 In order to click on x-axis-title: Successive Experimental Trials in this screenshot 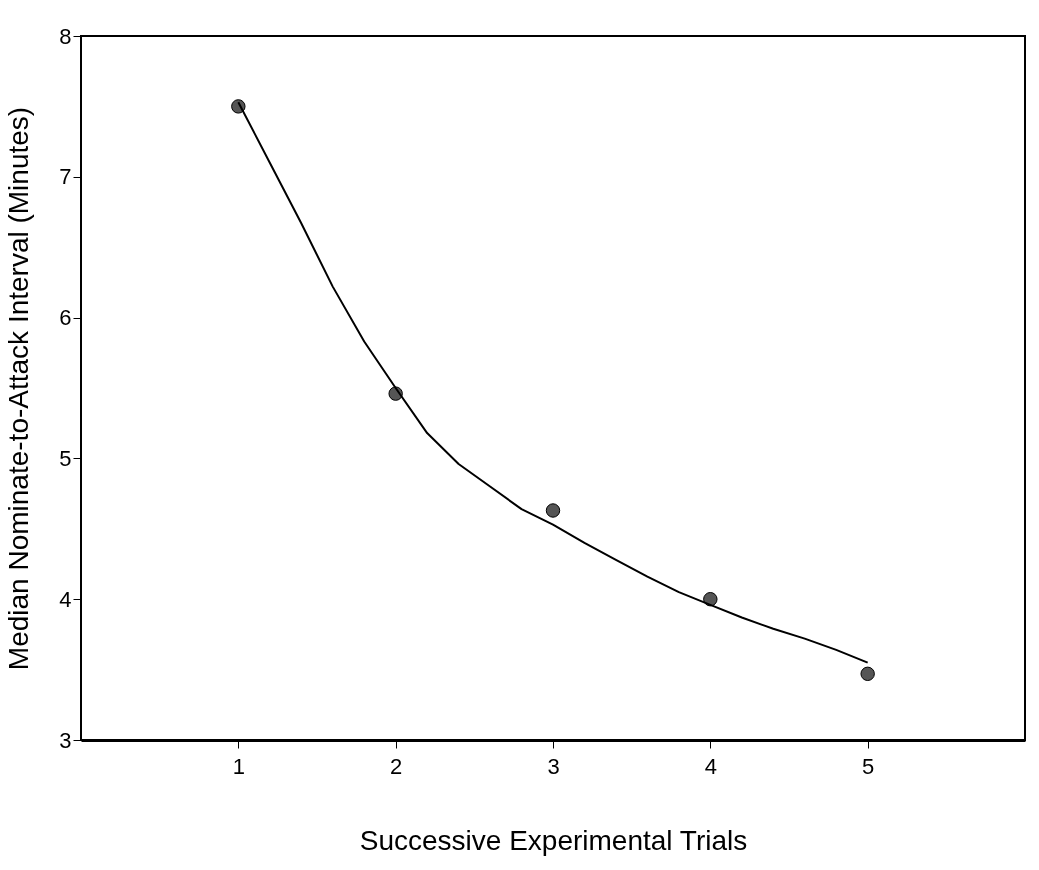, I will do `click(553, 840)`.